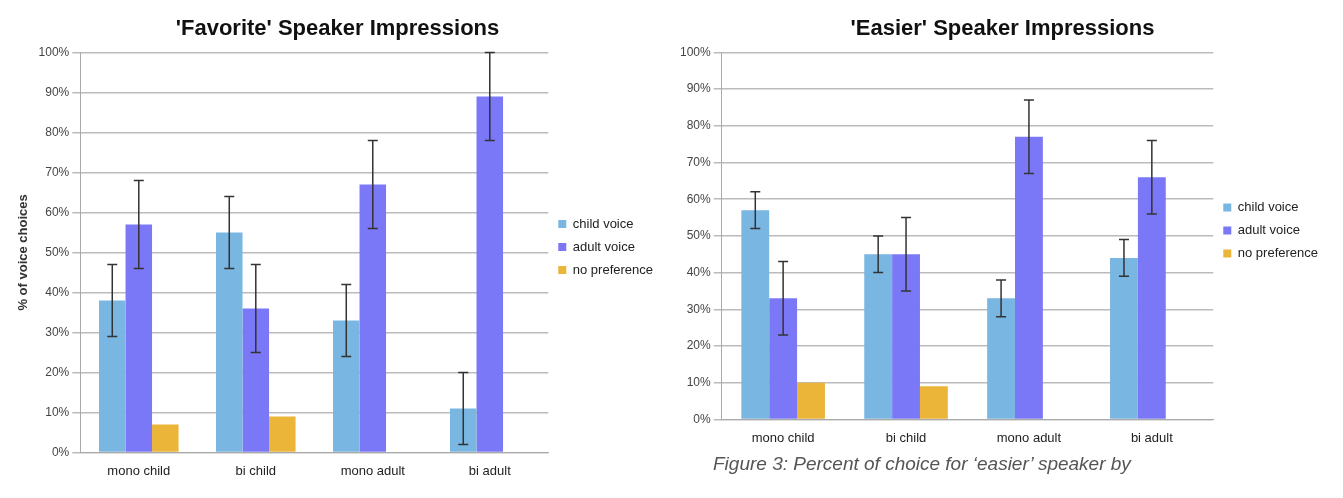 This screenshot has height=498, width=1343. I want to click on caption: Figure 3: Percent of choice for ‘easier’ speaker by, so click(922, 464).